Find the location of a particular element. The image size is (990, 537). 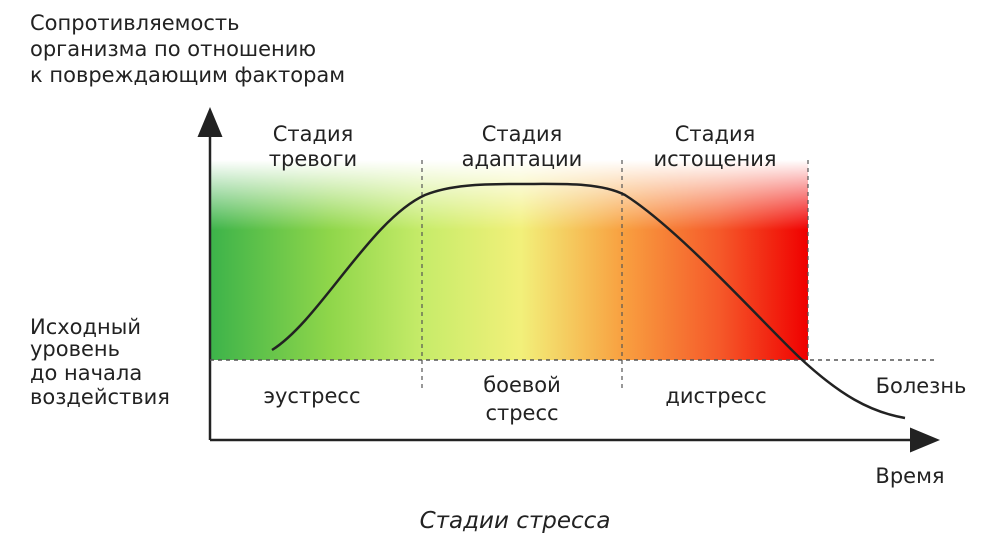

caption: Стадии стресса is located at coordinates (515, 521).